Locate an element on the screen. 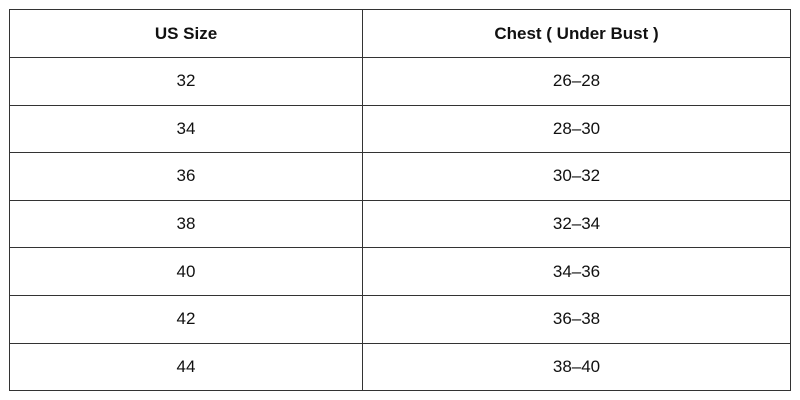  cell-chest: 28–30 is located at coordinates (576, 129).